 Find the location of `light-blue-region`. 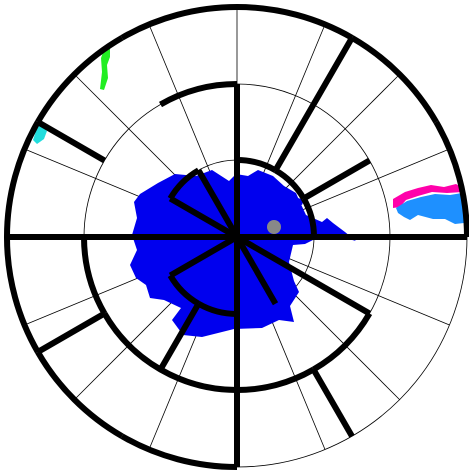

light-blue-region is located at coordinates (430, 208).